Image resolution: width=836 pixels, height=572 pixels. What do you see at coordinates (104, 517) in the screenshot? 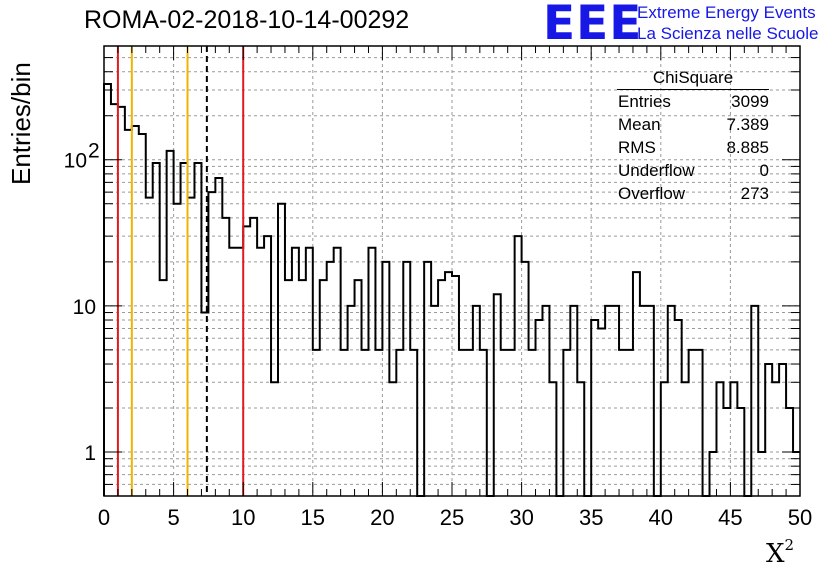
I see `x-tick-label: 0` at bounding box center [104, 517].